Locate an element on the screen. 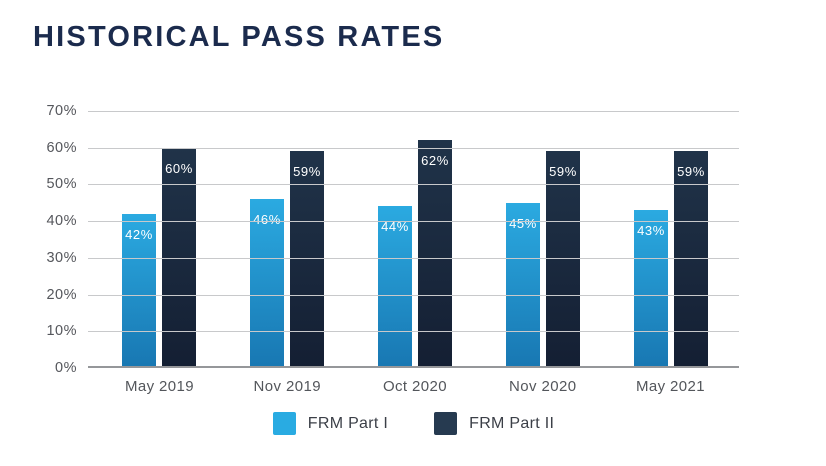  x-axis: May 2019 Nov 2019 Oct 2020 Nov 2020 May 2021 is located at coordinates (413, 386).